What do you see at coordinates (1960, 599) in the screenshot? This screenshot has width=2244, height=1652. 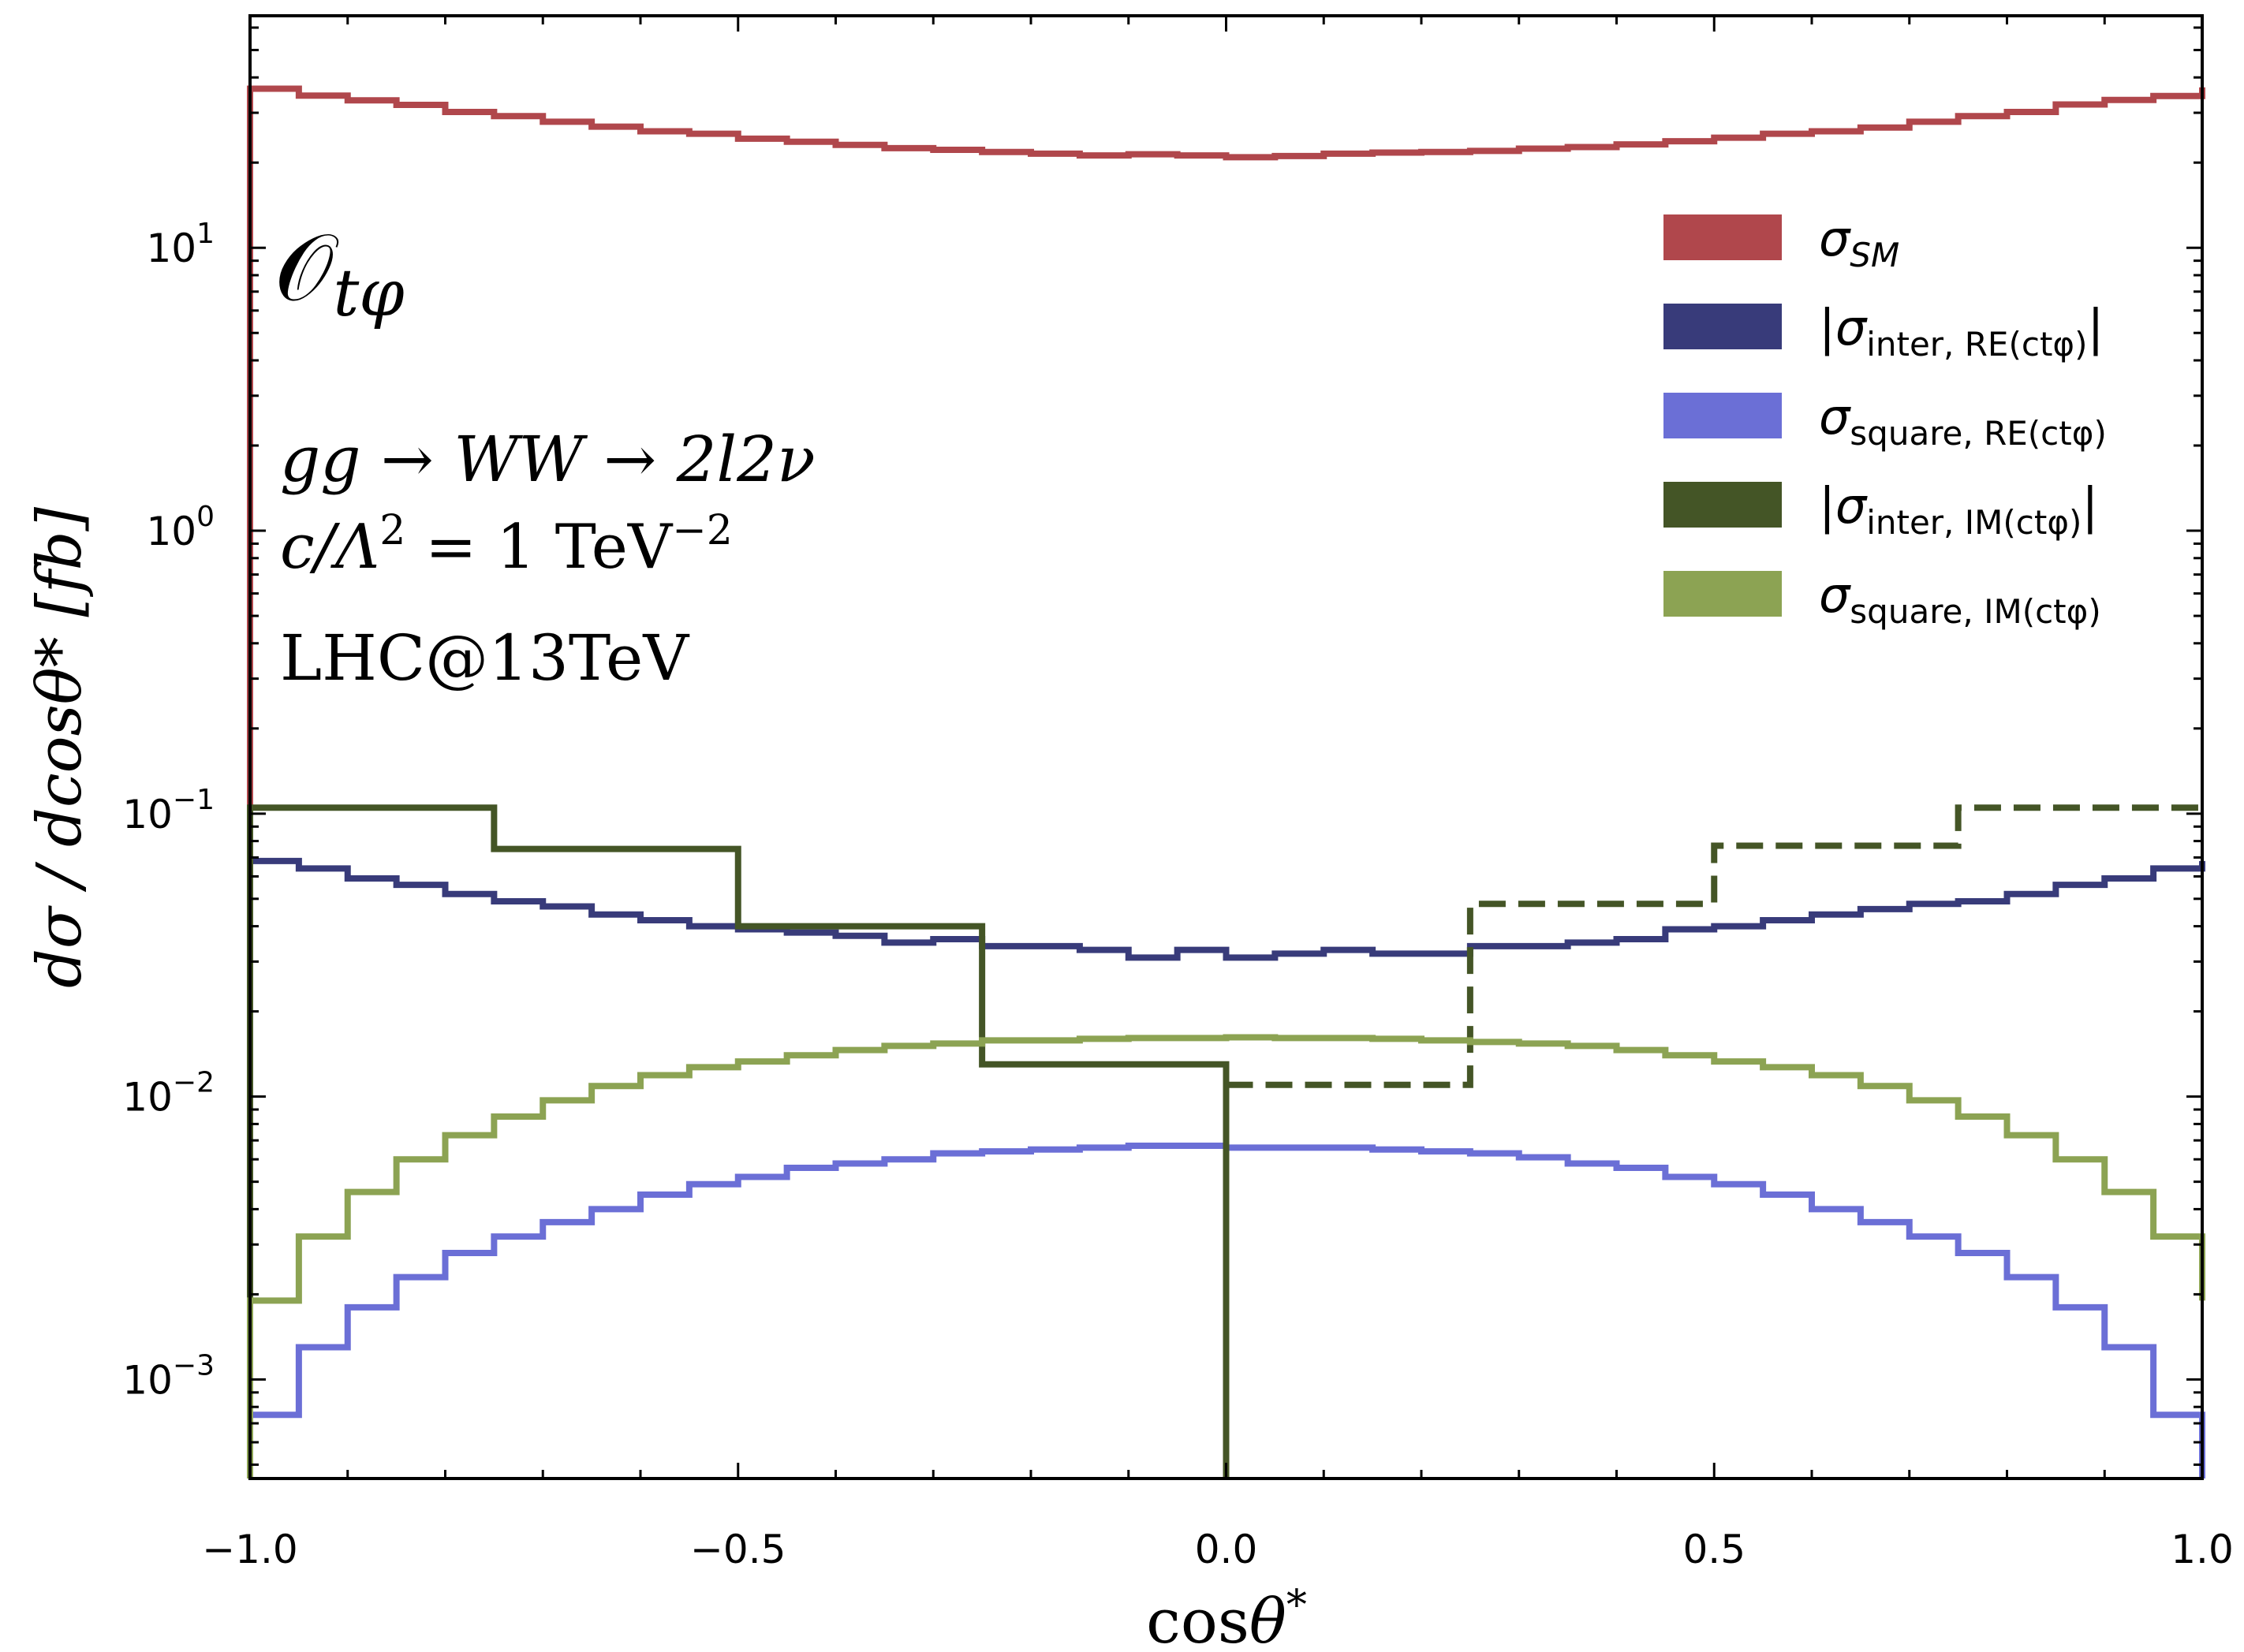 I see `legend-label-square-im: σsquare, IM(ctφ)` at bounding box center [1960, 599].